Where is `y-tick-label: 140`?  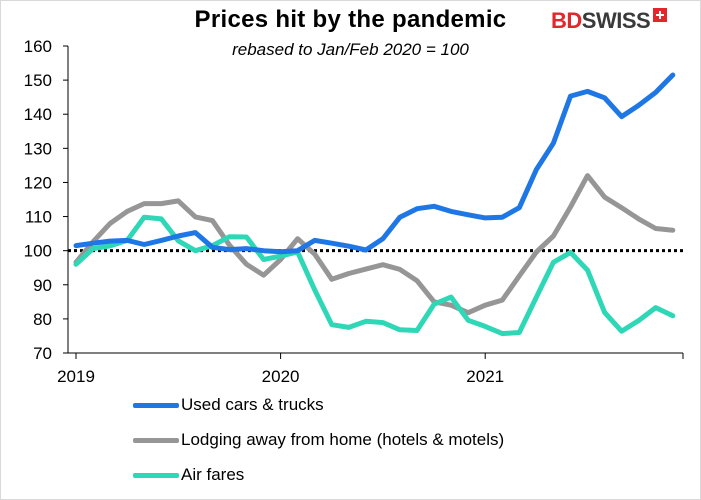
y-tick-label: 140 is located at coordinates (38, 114).